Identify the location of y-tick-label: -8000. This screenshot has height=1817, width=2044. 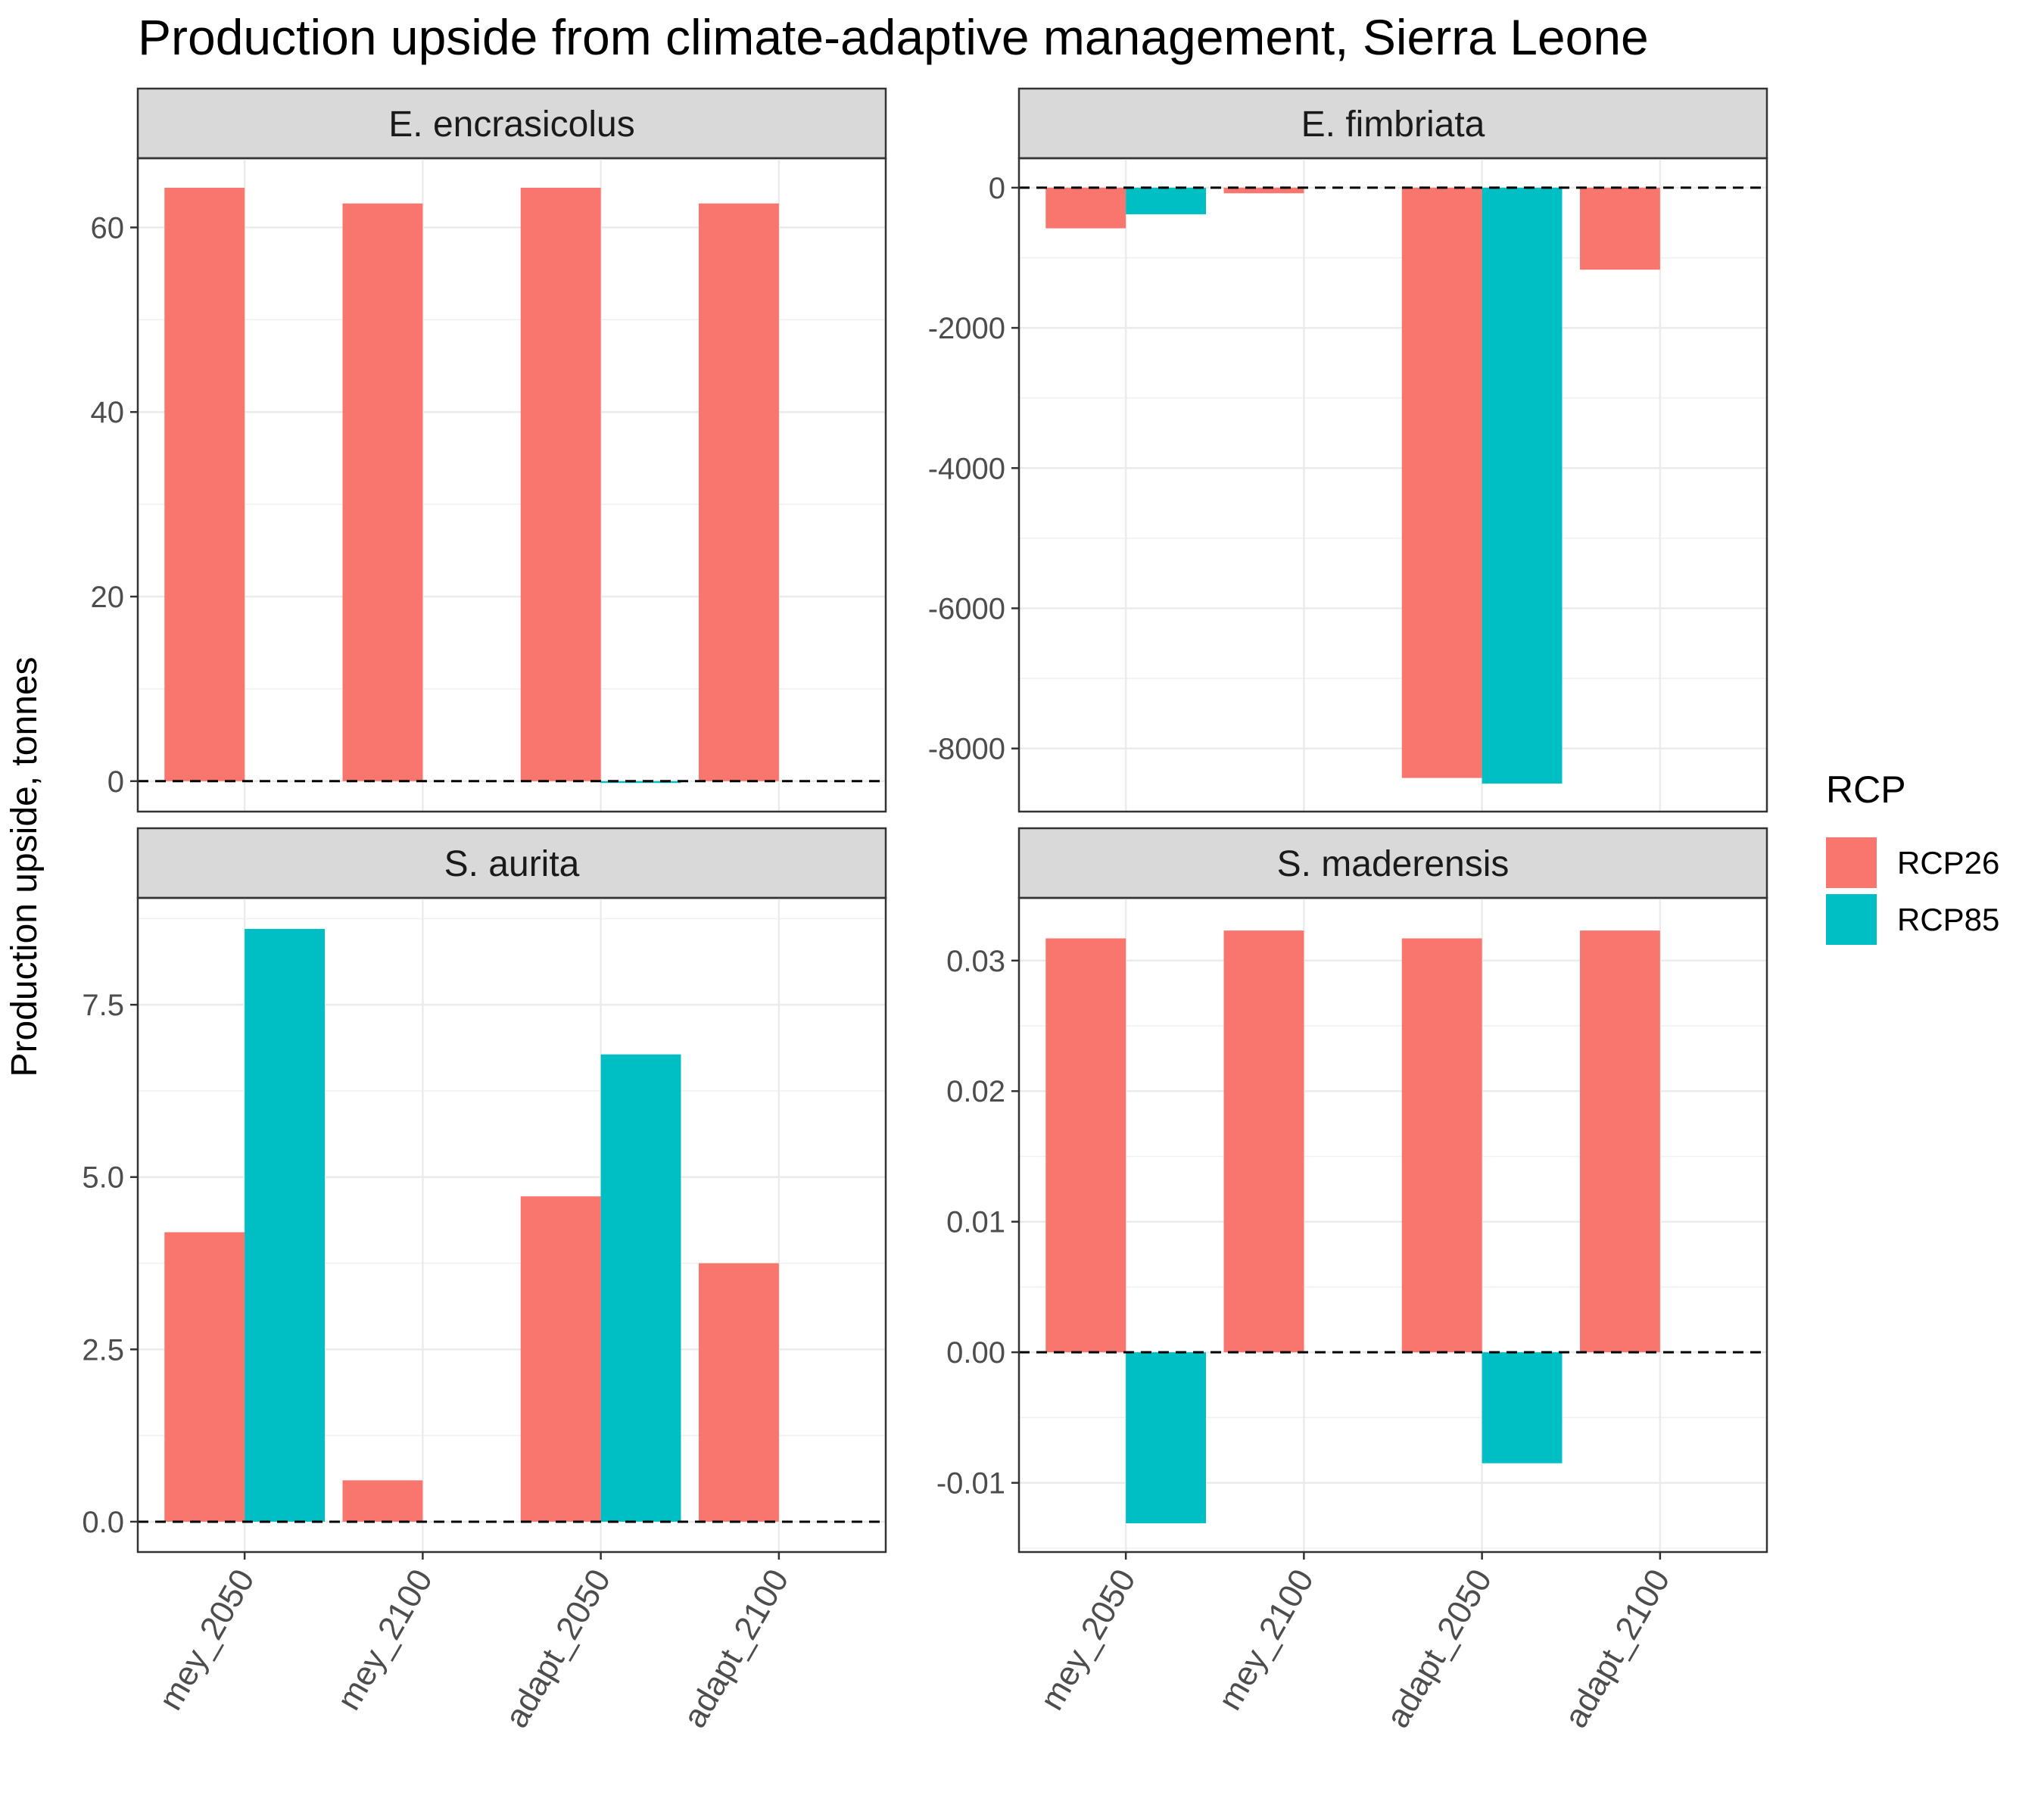
(966, 749).